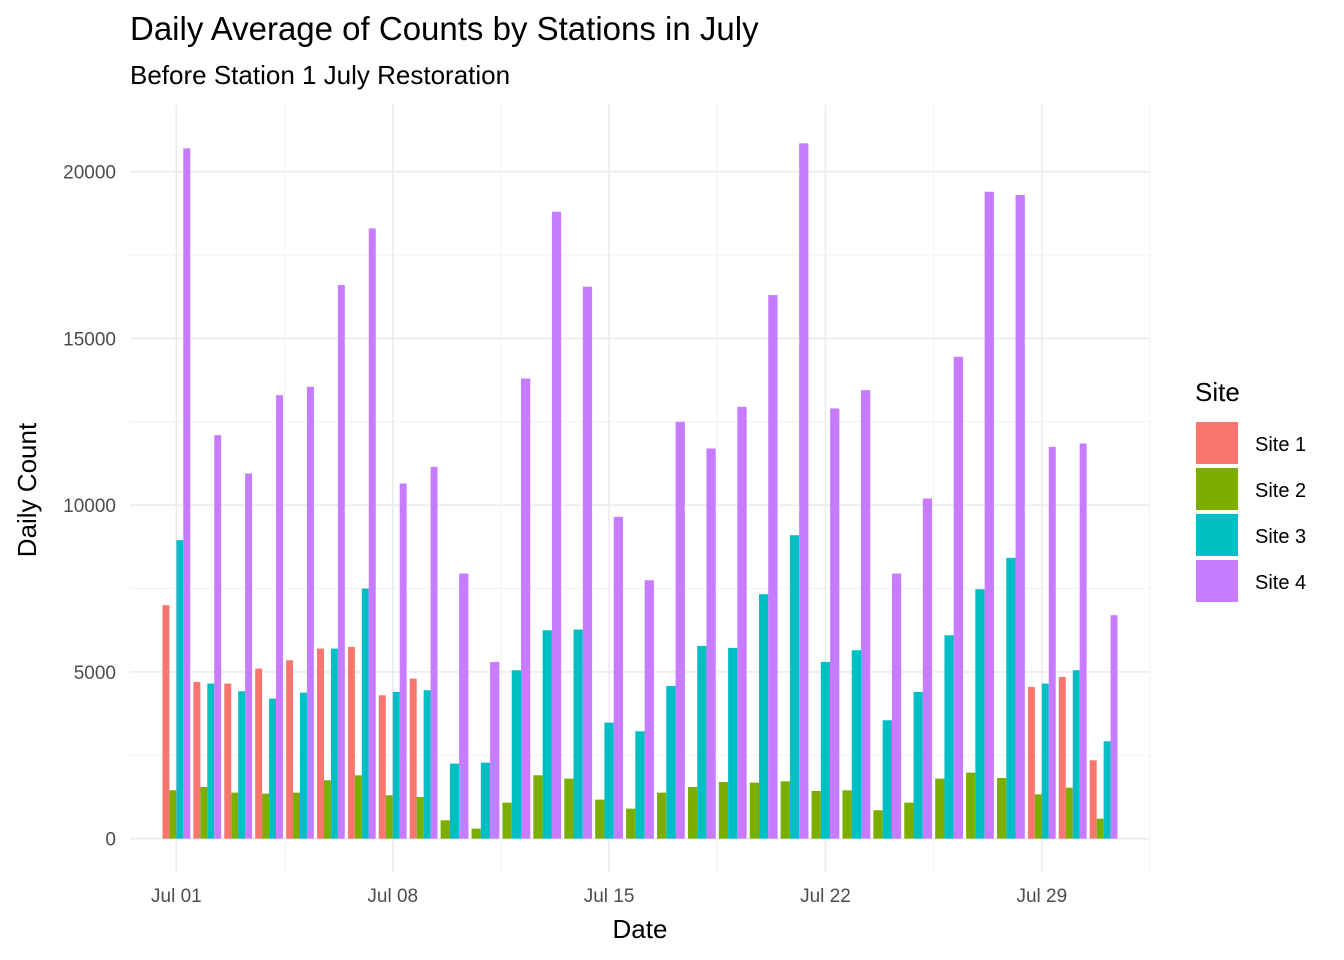 The height and width of the screenshot is (960, 1344). What do you see at coordinates (1041, 896) in the screenshot?
I see `x-tick-label: Jul 29` at bounding box center [1041, 896].